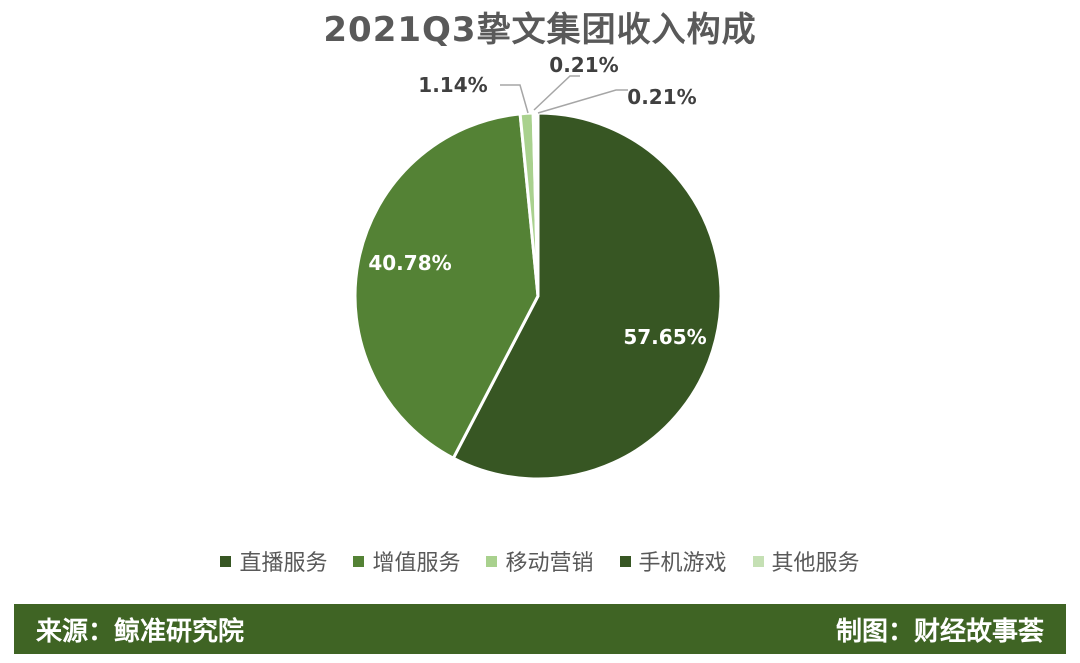 The height and width of the screenshot is (663, 1080). Describe the element at coordinates (664, 337) in the screenshot. I see `data-label-1: 57.65%` at that location.